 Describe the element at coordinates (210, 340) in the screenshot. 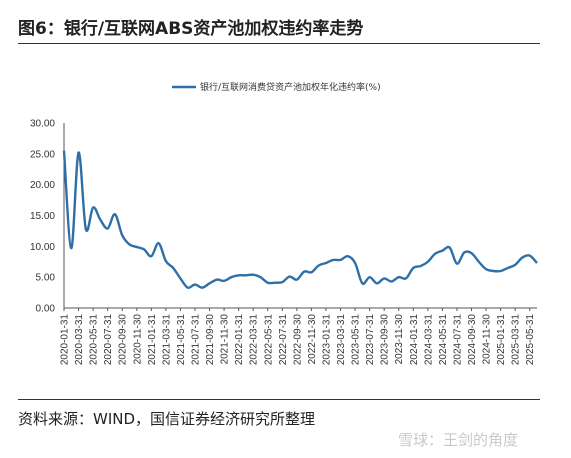

I see `x-tick-label: 2021-09-30` at that location.